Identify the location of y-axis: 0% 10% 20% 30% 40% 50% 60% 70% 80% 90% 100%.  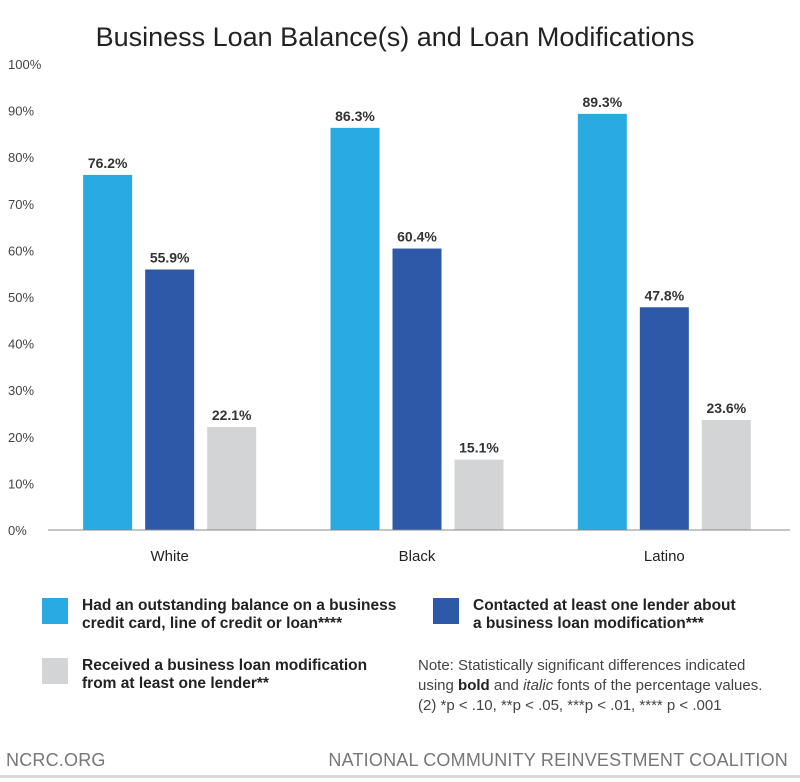
(25, 297).